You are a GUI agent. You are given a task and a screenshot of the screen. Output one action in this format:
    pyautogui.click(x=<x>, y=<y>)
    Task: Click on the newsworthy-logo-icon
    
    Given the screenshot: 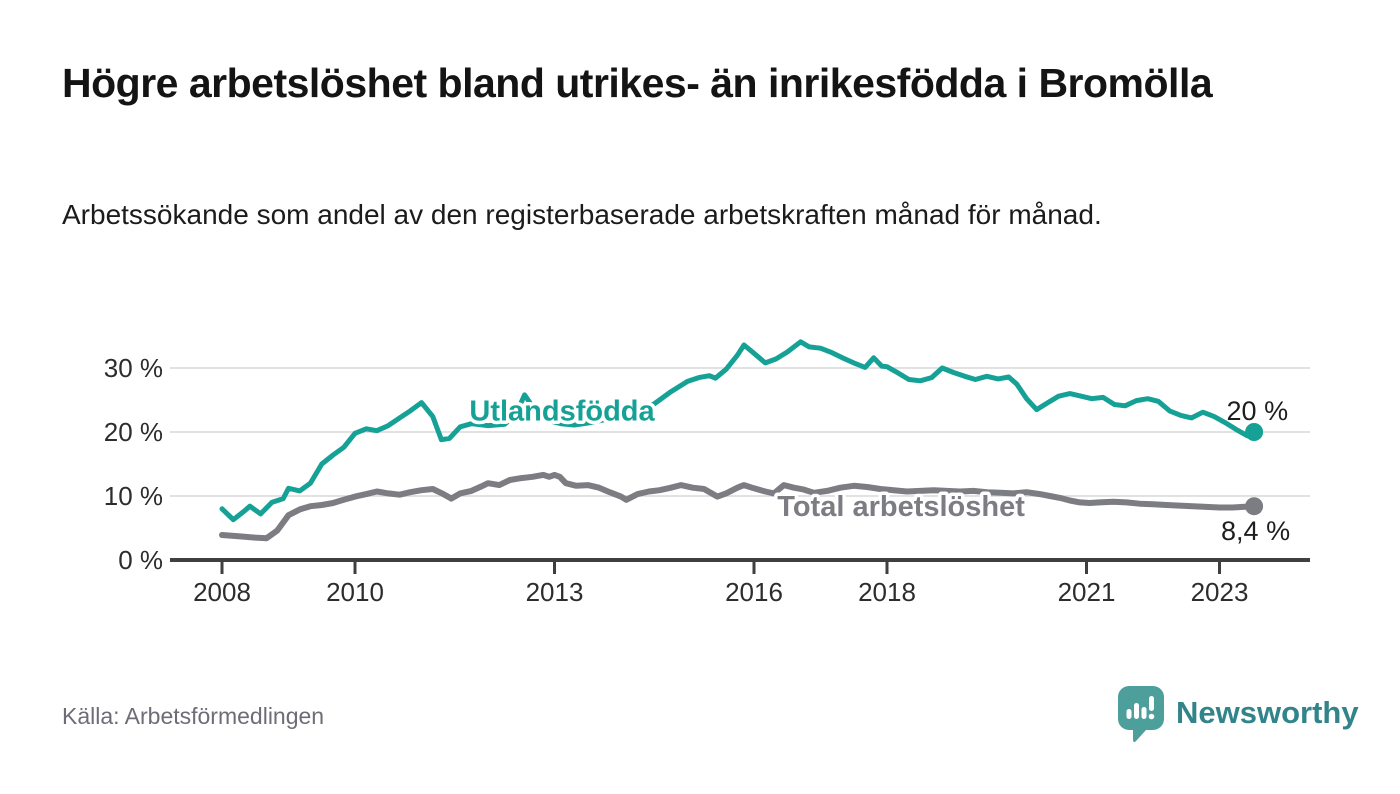 What is the action you would take?
    pyautogui.click(x=1141, y=714)
    